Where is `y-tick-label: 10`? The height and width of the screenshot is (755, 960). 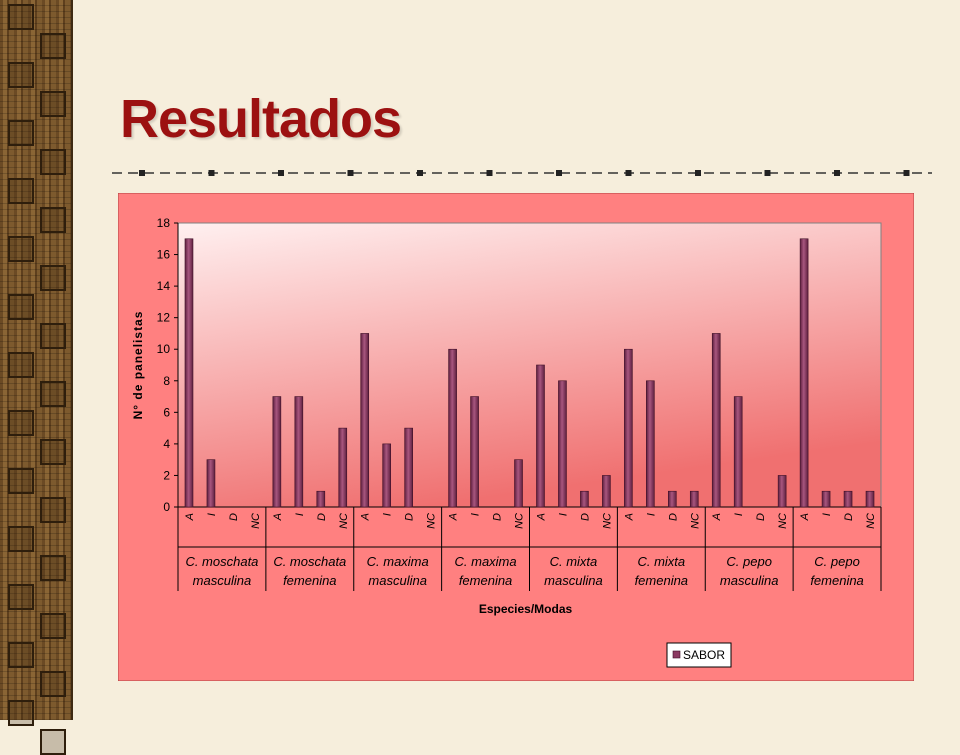
y-tick-label: 10 is located at coordinates (164, 349).